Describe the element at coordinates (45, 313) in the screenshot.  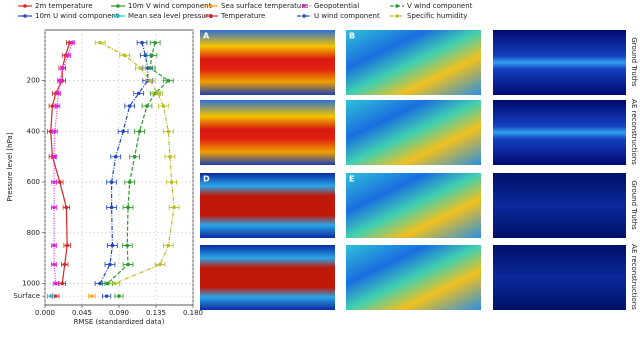
I see `x-tick-label: 0.000` at that location.